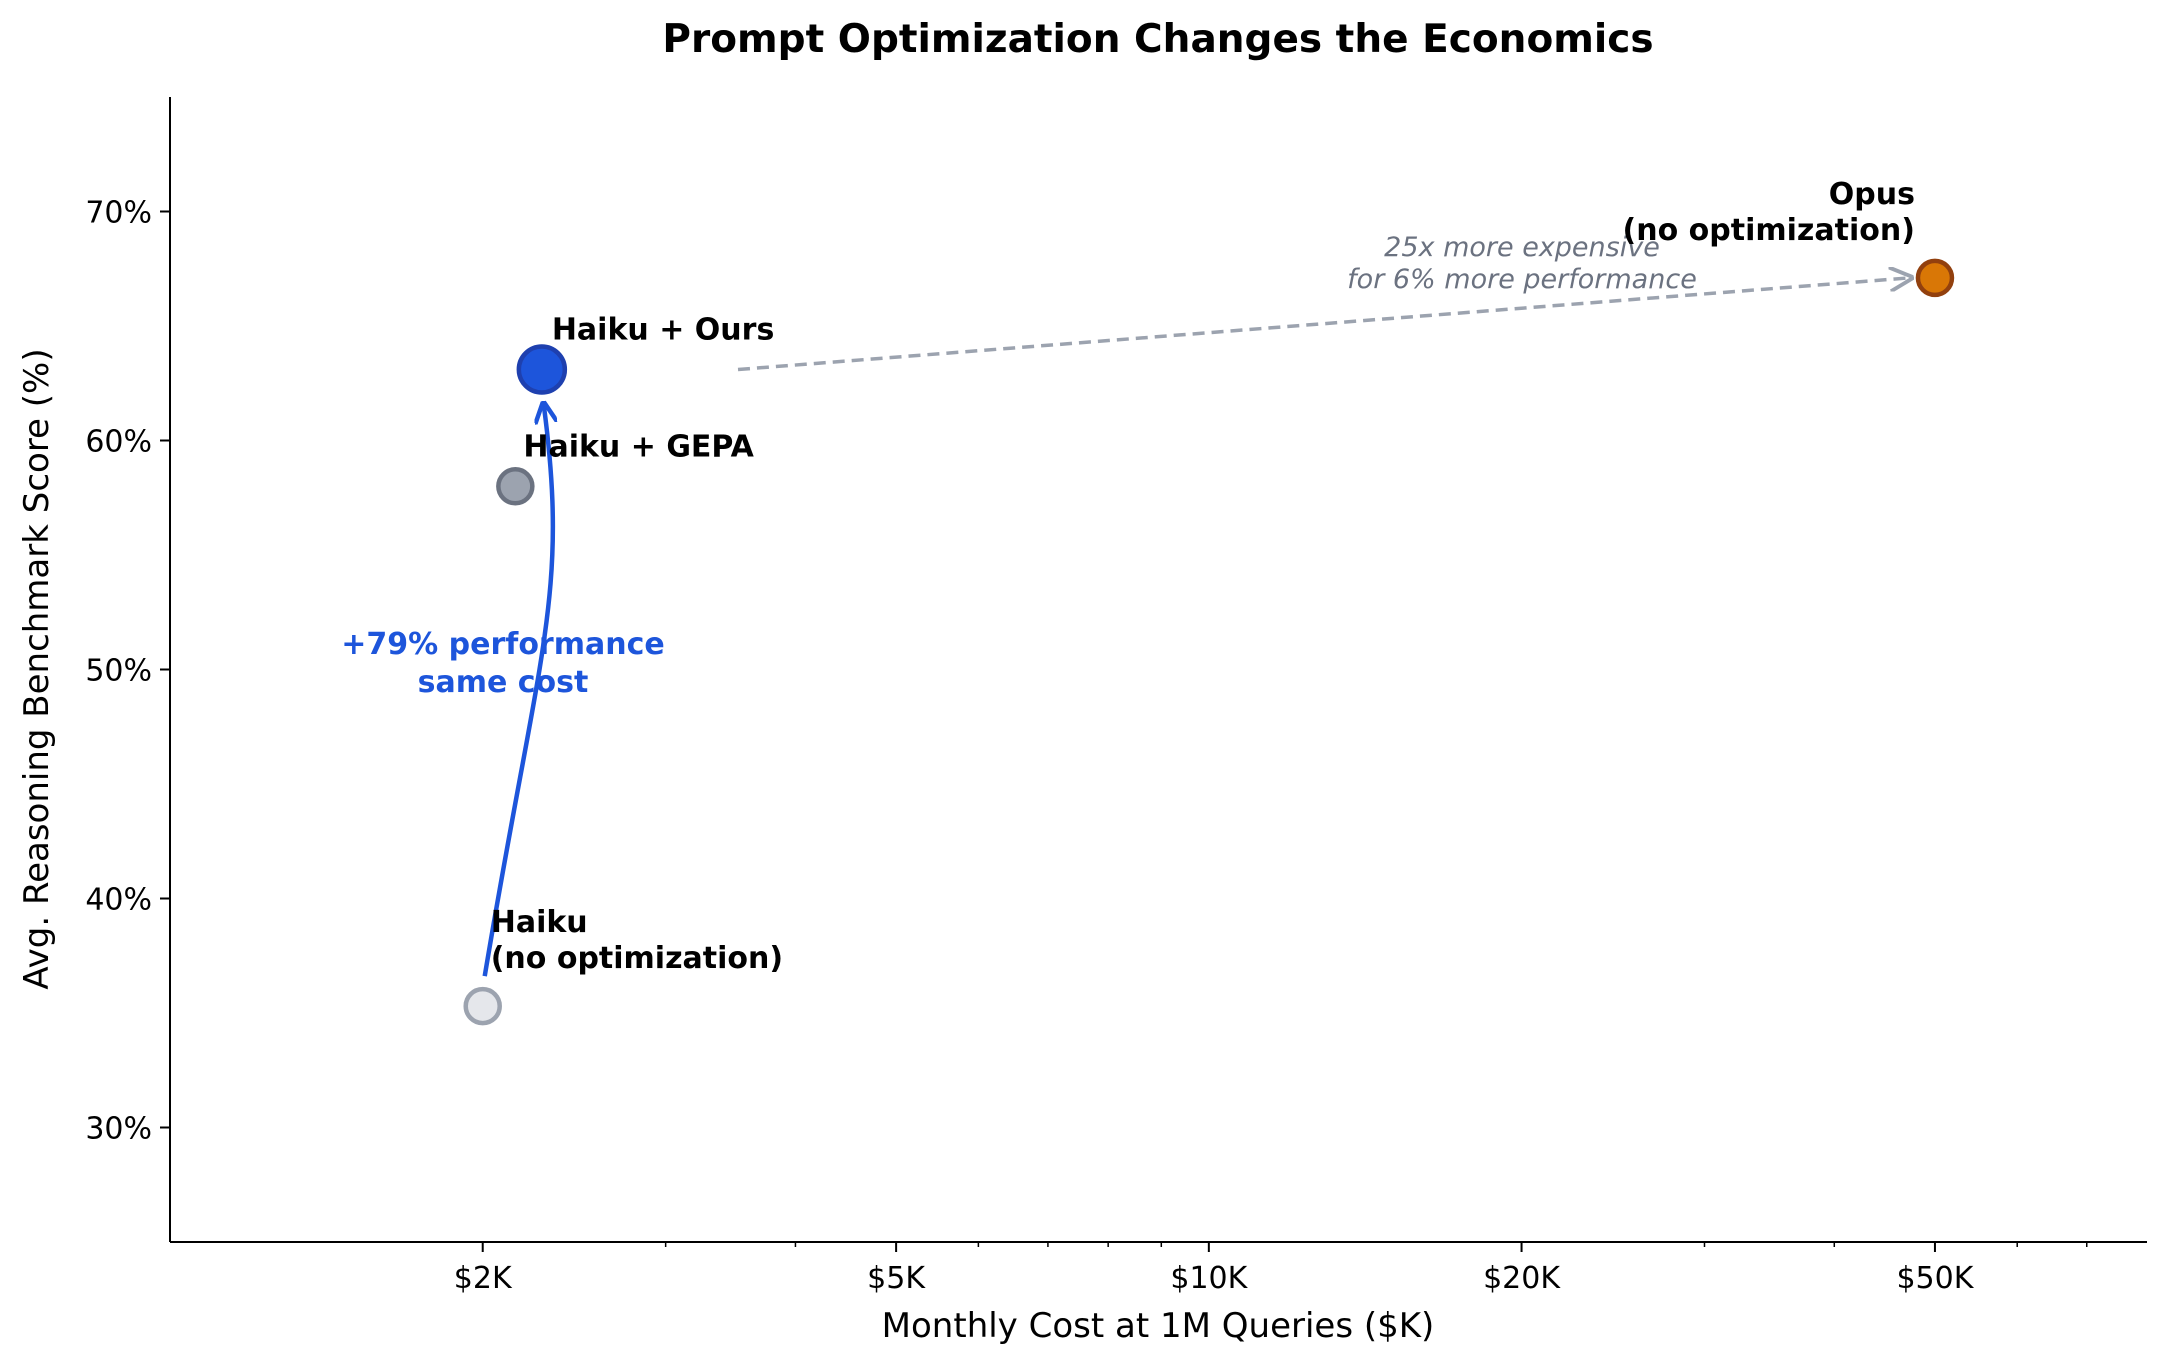 This screenshot has height=1362, width=2162. Describe the element at coordinates (502, 644) in the screenshot. I see `performance-annotation-line: +79% performance` at that location.